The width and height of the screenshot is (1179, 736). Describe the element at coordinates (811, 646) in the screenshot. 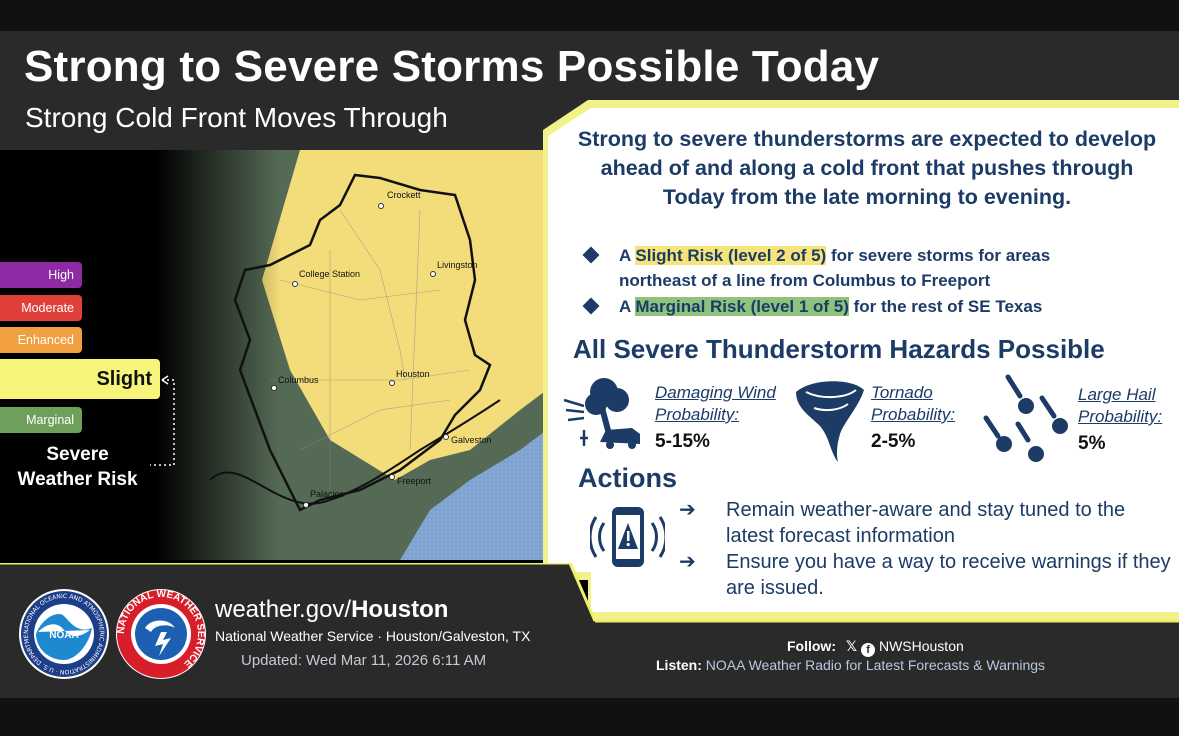

I see `follow-label: Follow:` at that location.